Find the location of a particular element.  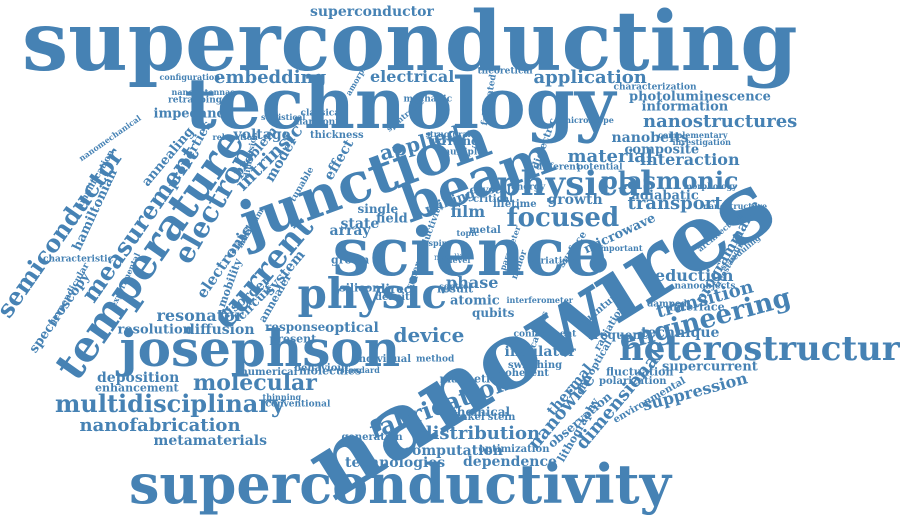

cloud-word: deposition is located at coordinates (138, 378).